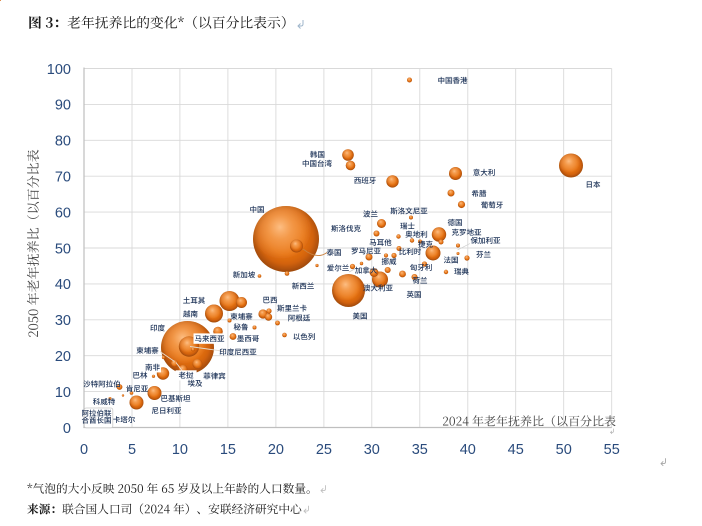 The height and width of the screenshot is (526, 702). What do you see at coordinates (612, 450) in the screenshot?
I see `svg-text: 55` at bounding box center [612, 450].